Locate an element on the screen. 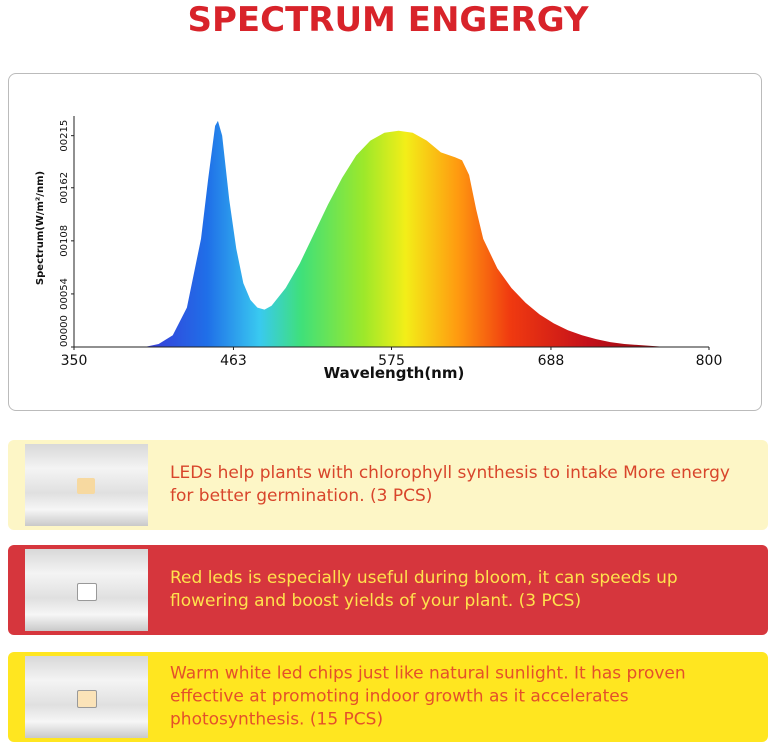 The height and width of the screenshot is (750, 776). y-tick-label: 00108 is located at coordinates (64, 241).